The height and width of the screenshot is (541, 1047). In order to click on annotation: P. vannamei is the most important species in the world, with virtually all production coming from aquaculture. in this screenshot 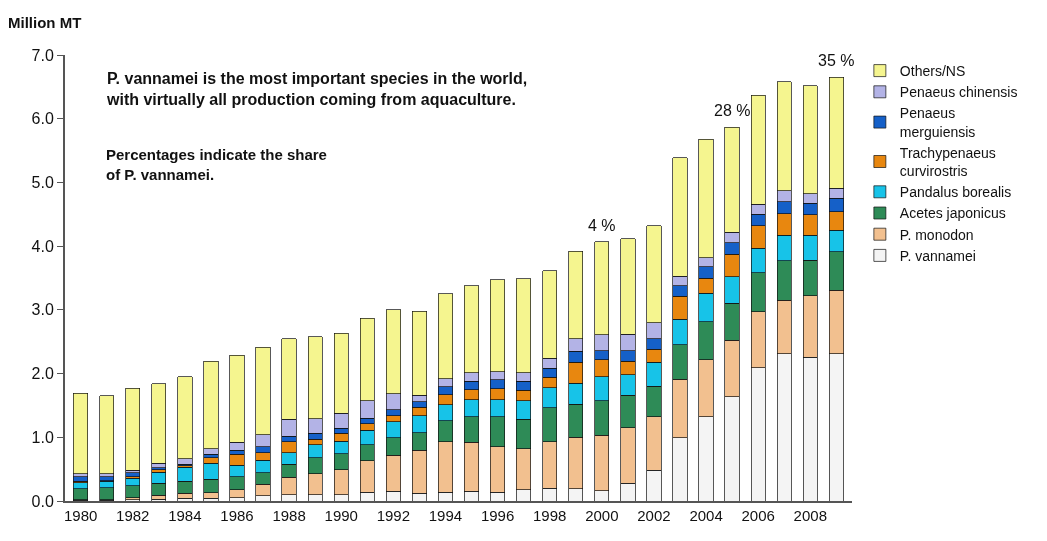, I will do `click(317, 89)`.